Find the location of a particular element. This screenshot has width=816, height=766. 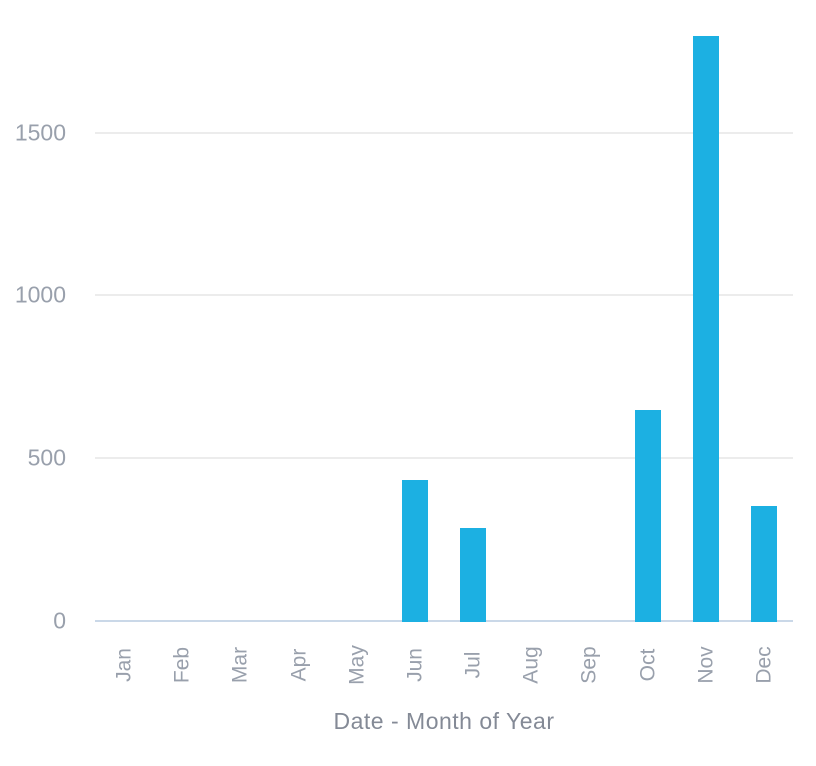

x-tick-label-apr: Apr is located at coordinates (299, 665).